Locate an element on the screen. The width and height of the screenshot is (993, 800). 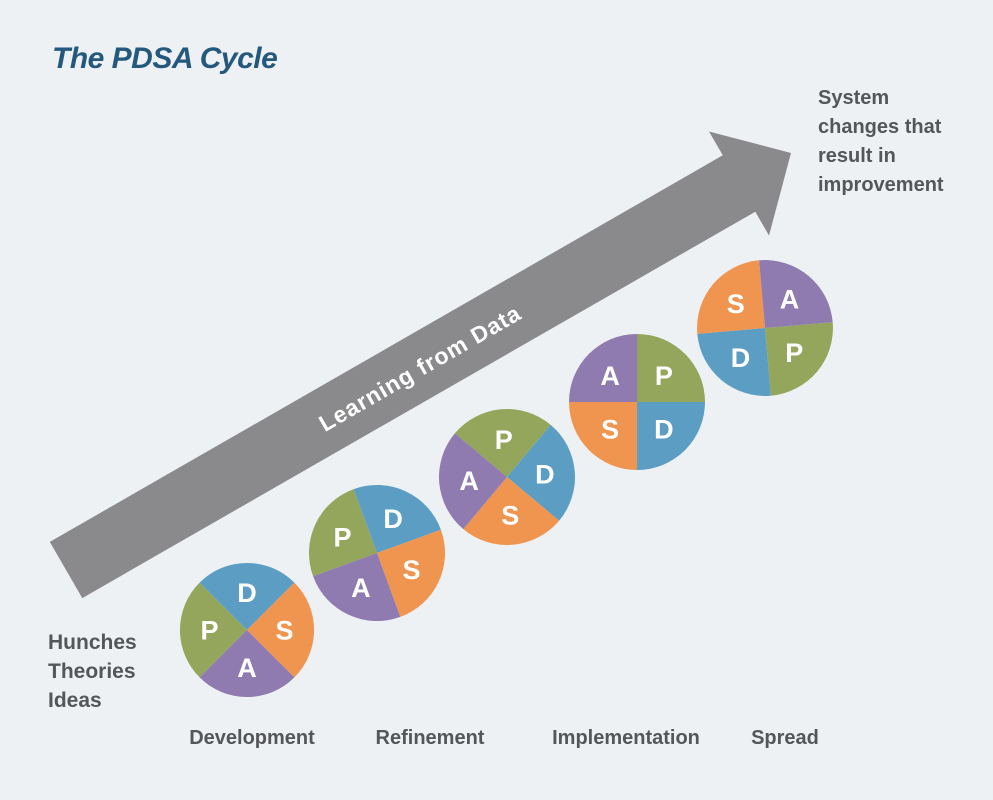
wheel-3-letter-A: A is located at coordinates (469, 481).